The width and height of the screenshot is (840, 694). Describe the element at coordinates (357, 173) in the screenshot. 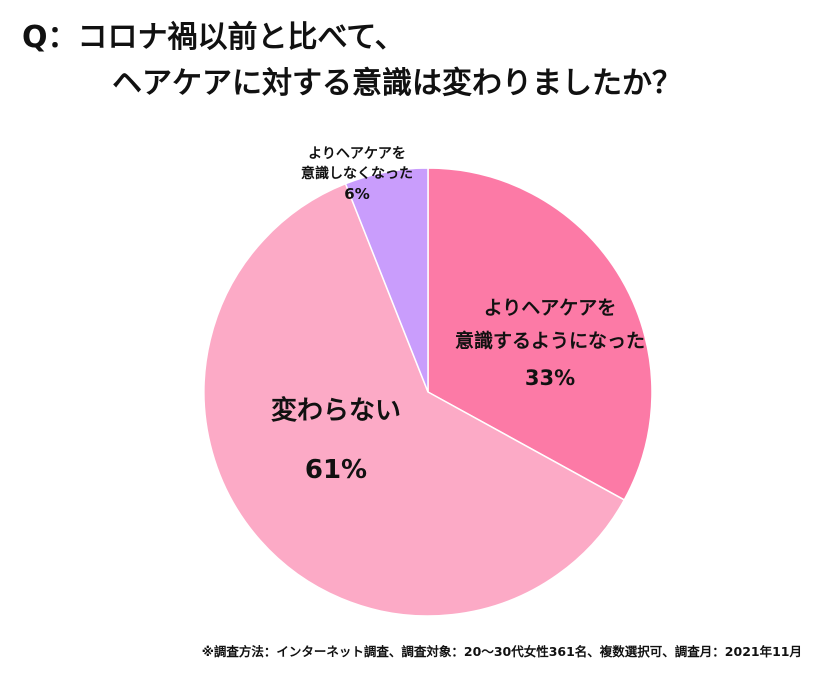

I see `slice-less-conscious-label-line-2: 意識しなくなった` at that location.